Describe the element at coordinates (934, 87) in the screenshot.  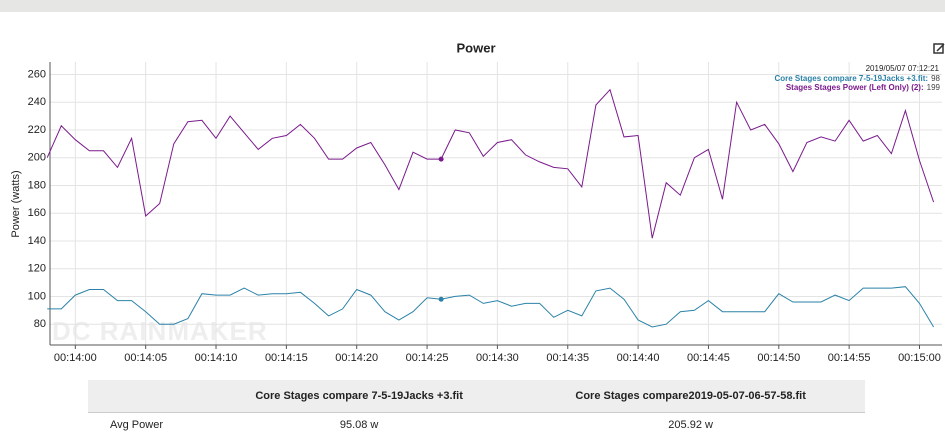
I see `legend-value: 199` at that location.